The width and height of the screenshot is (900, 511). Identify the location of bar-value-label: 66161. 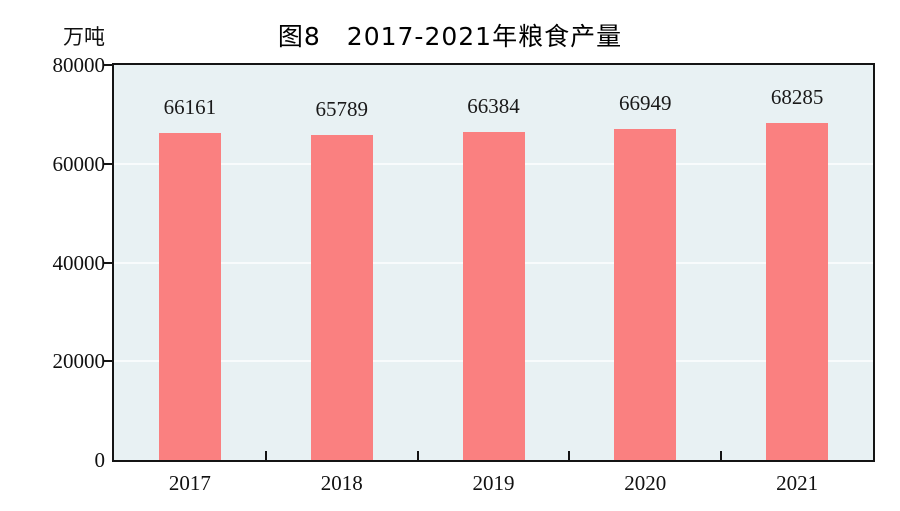
(190, 107).